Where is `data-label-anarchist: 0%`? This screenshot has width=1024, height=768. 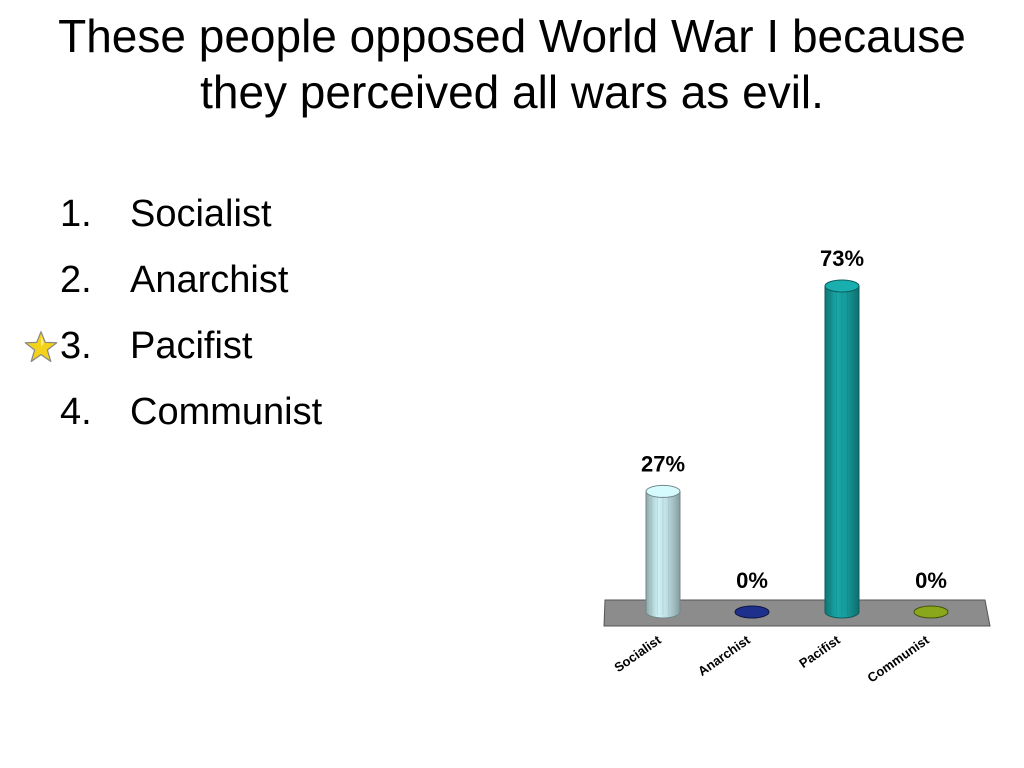 data-label-anarchist: 0% is located at coordinates (752, 580).